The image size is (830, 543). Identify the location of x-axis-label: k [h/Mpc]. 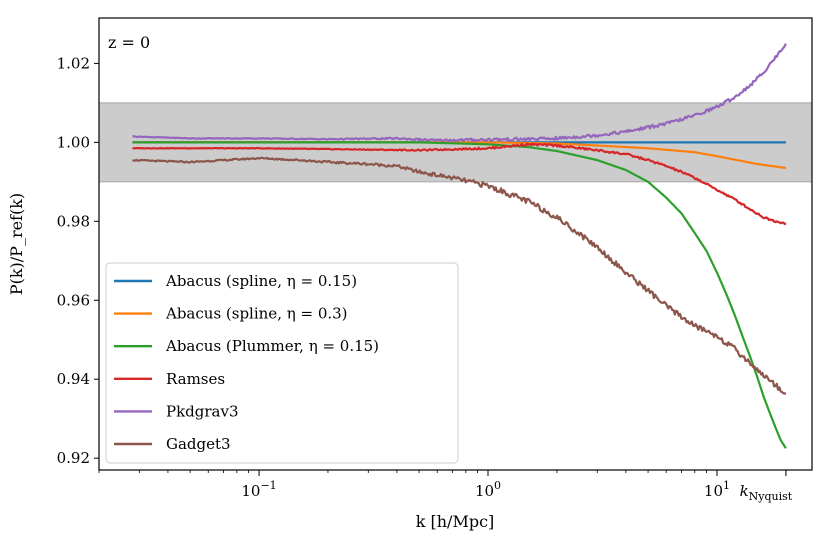
(455, 521).